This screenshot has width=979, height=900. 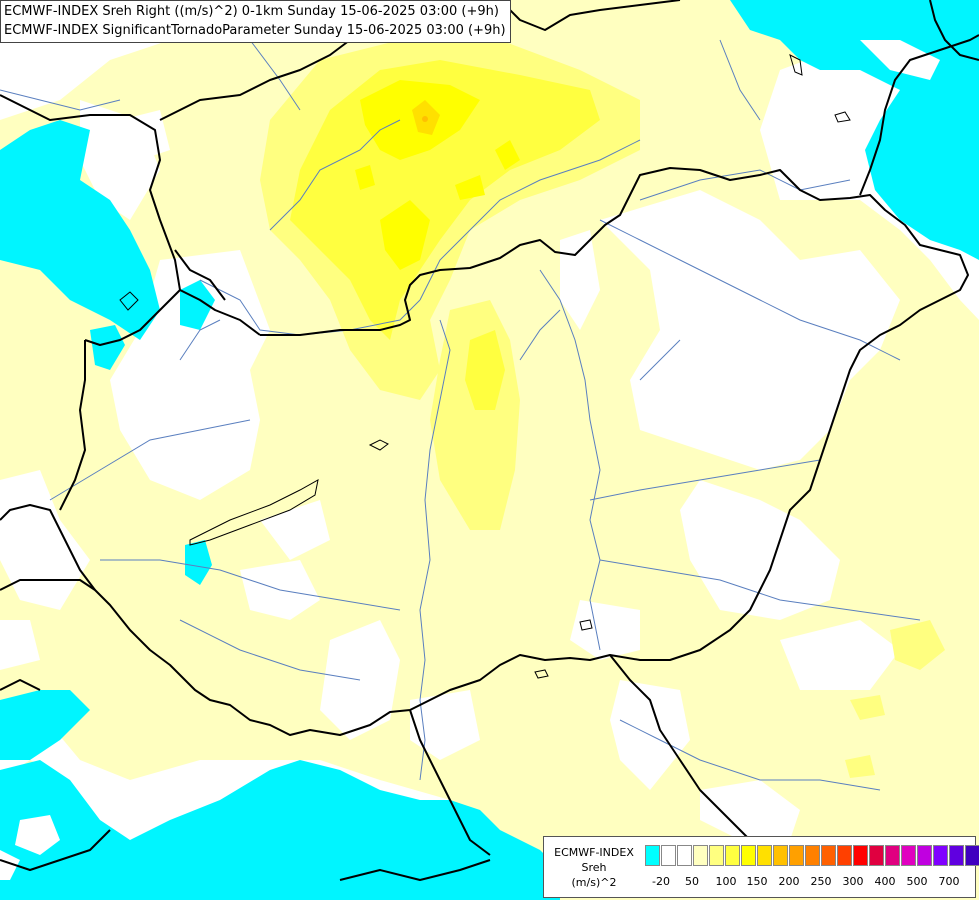 What do you see at coordinates (789, 881) in the screenshot?
I see `legend-tick-label: 200` at bounding box center [789, 881].